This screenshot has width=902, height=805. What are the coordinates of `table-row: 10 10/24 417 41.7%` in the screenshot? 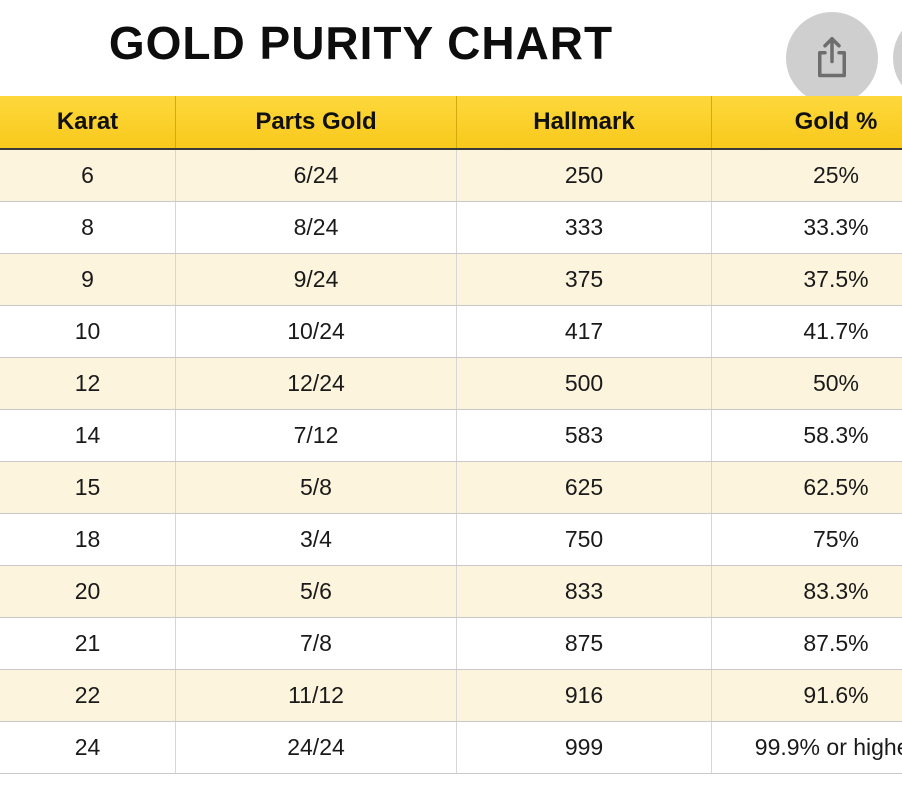 It's located at (451, 332).